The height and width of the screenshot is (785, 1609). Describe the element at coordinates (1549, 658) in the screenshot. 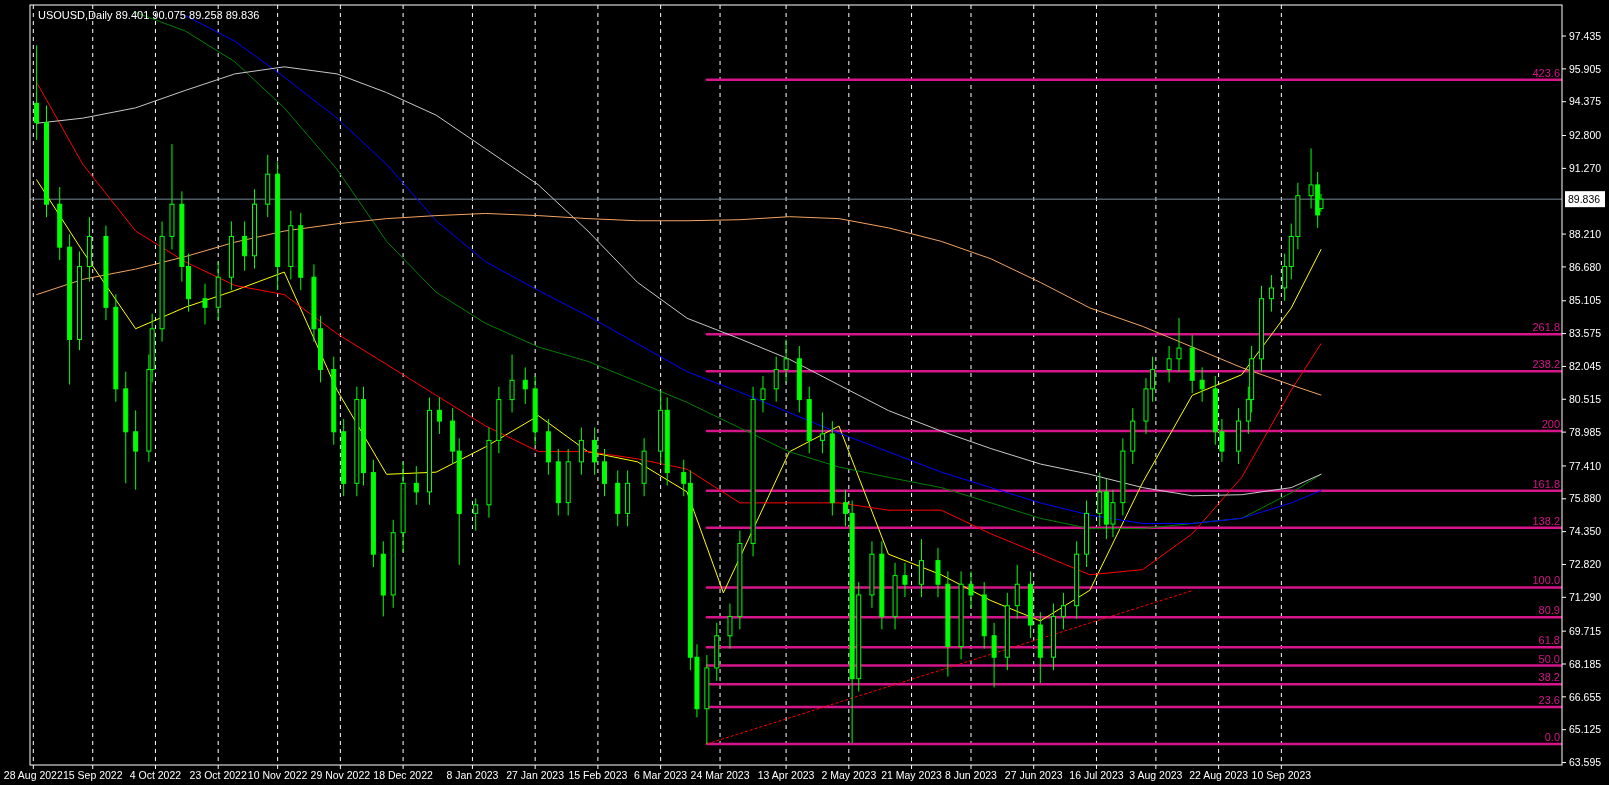

I see `annotation: 50.0` at that location.